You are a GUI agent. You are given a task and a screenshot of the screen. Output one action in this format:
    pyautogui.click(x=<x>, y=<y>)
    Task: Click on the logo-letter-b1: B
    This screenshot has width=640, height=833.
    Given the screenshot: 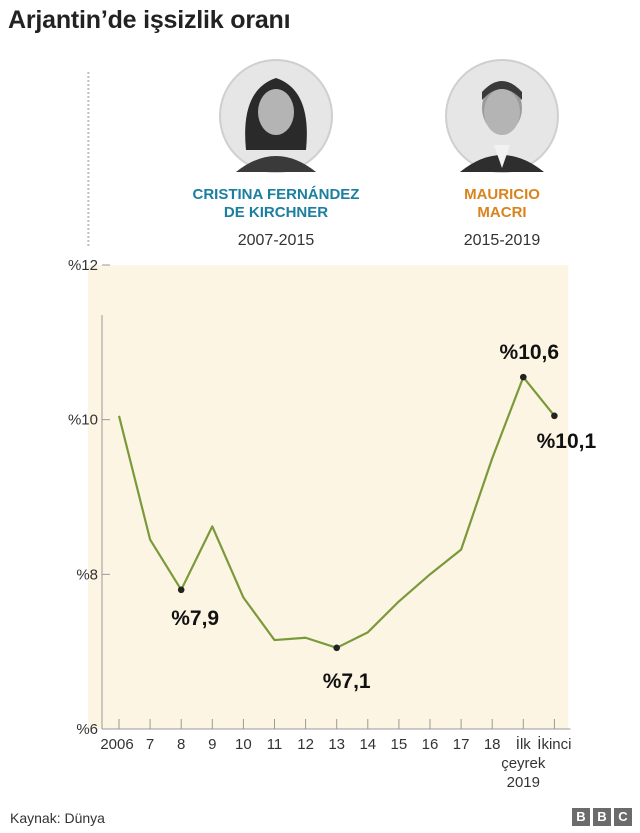 What is the action you would take?
    pyautogui.click(x=581, y=817)
    